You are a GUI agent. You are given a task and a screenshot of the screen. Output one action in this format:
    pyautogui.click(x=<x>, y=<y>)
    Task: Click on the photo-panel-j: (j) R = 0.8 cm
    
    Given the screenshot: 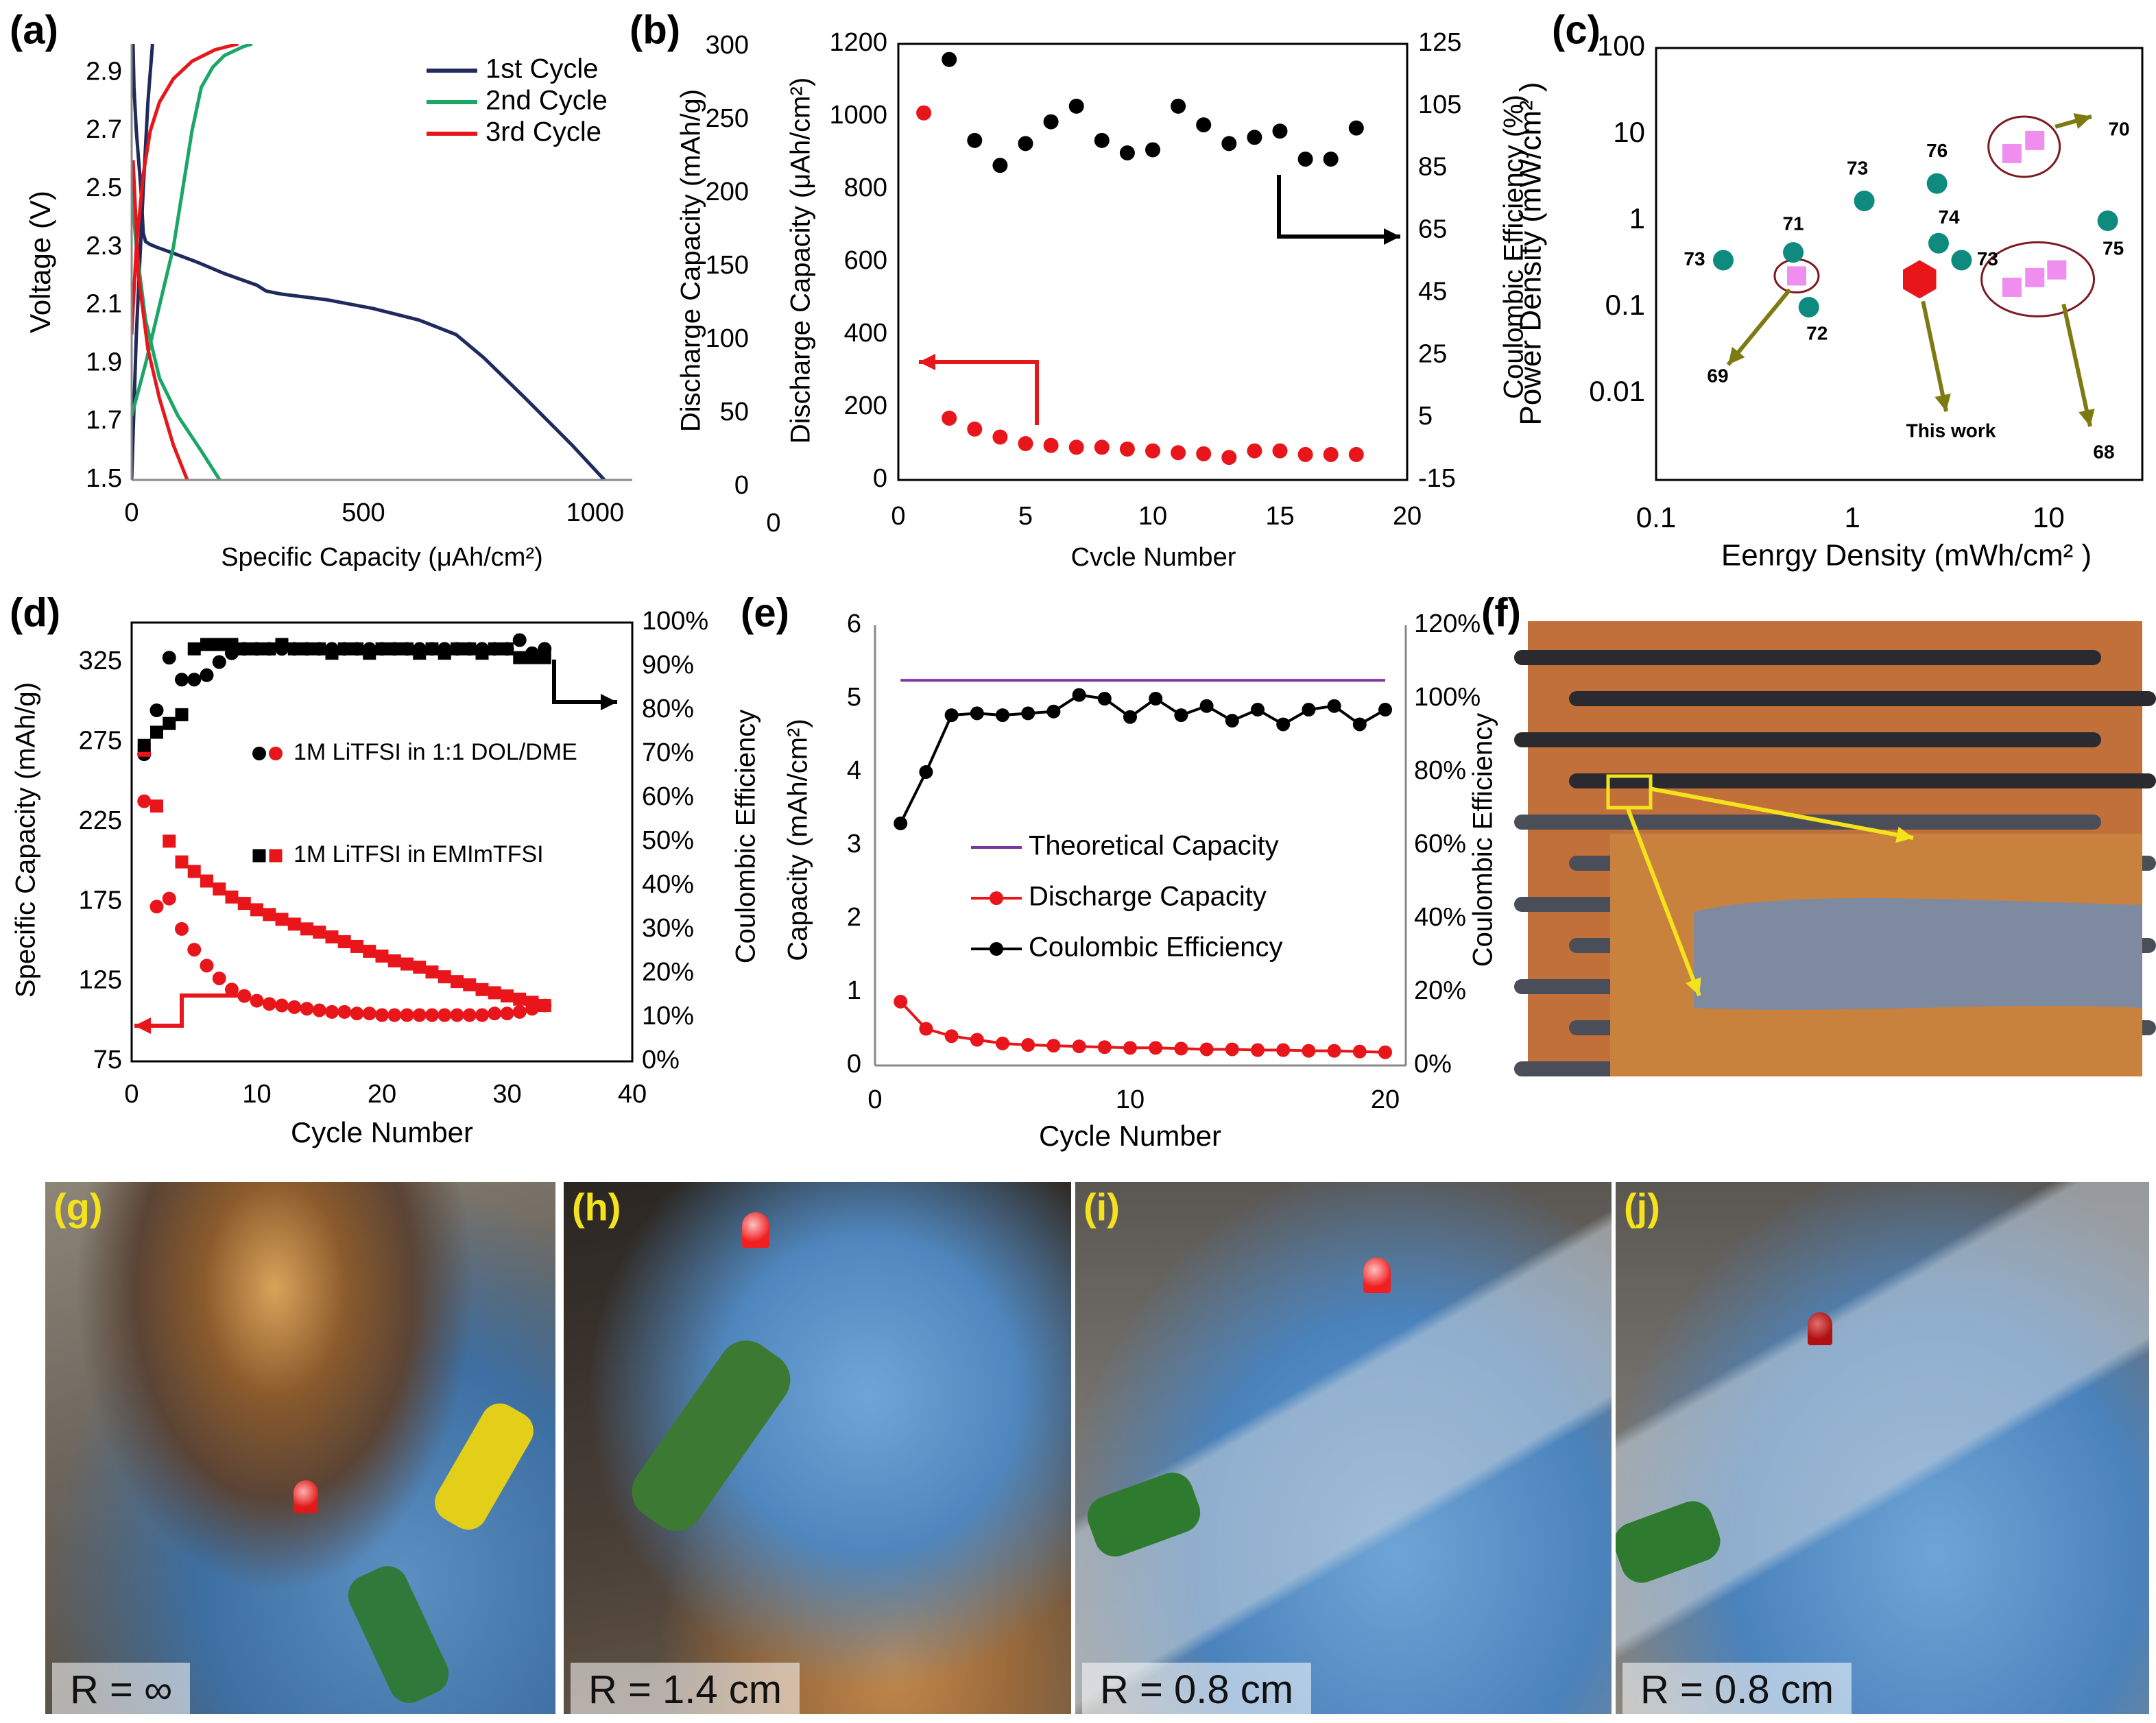 What is the action you would take?
    pyautogui.click(x=1883, y=1448)
    